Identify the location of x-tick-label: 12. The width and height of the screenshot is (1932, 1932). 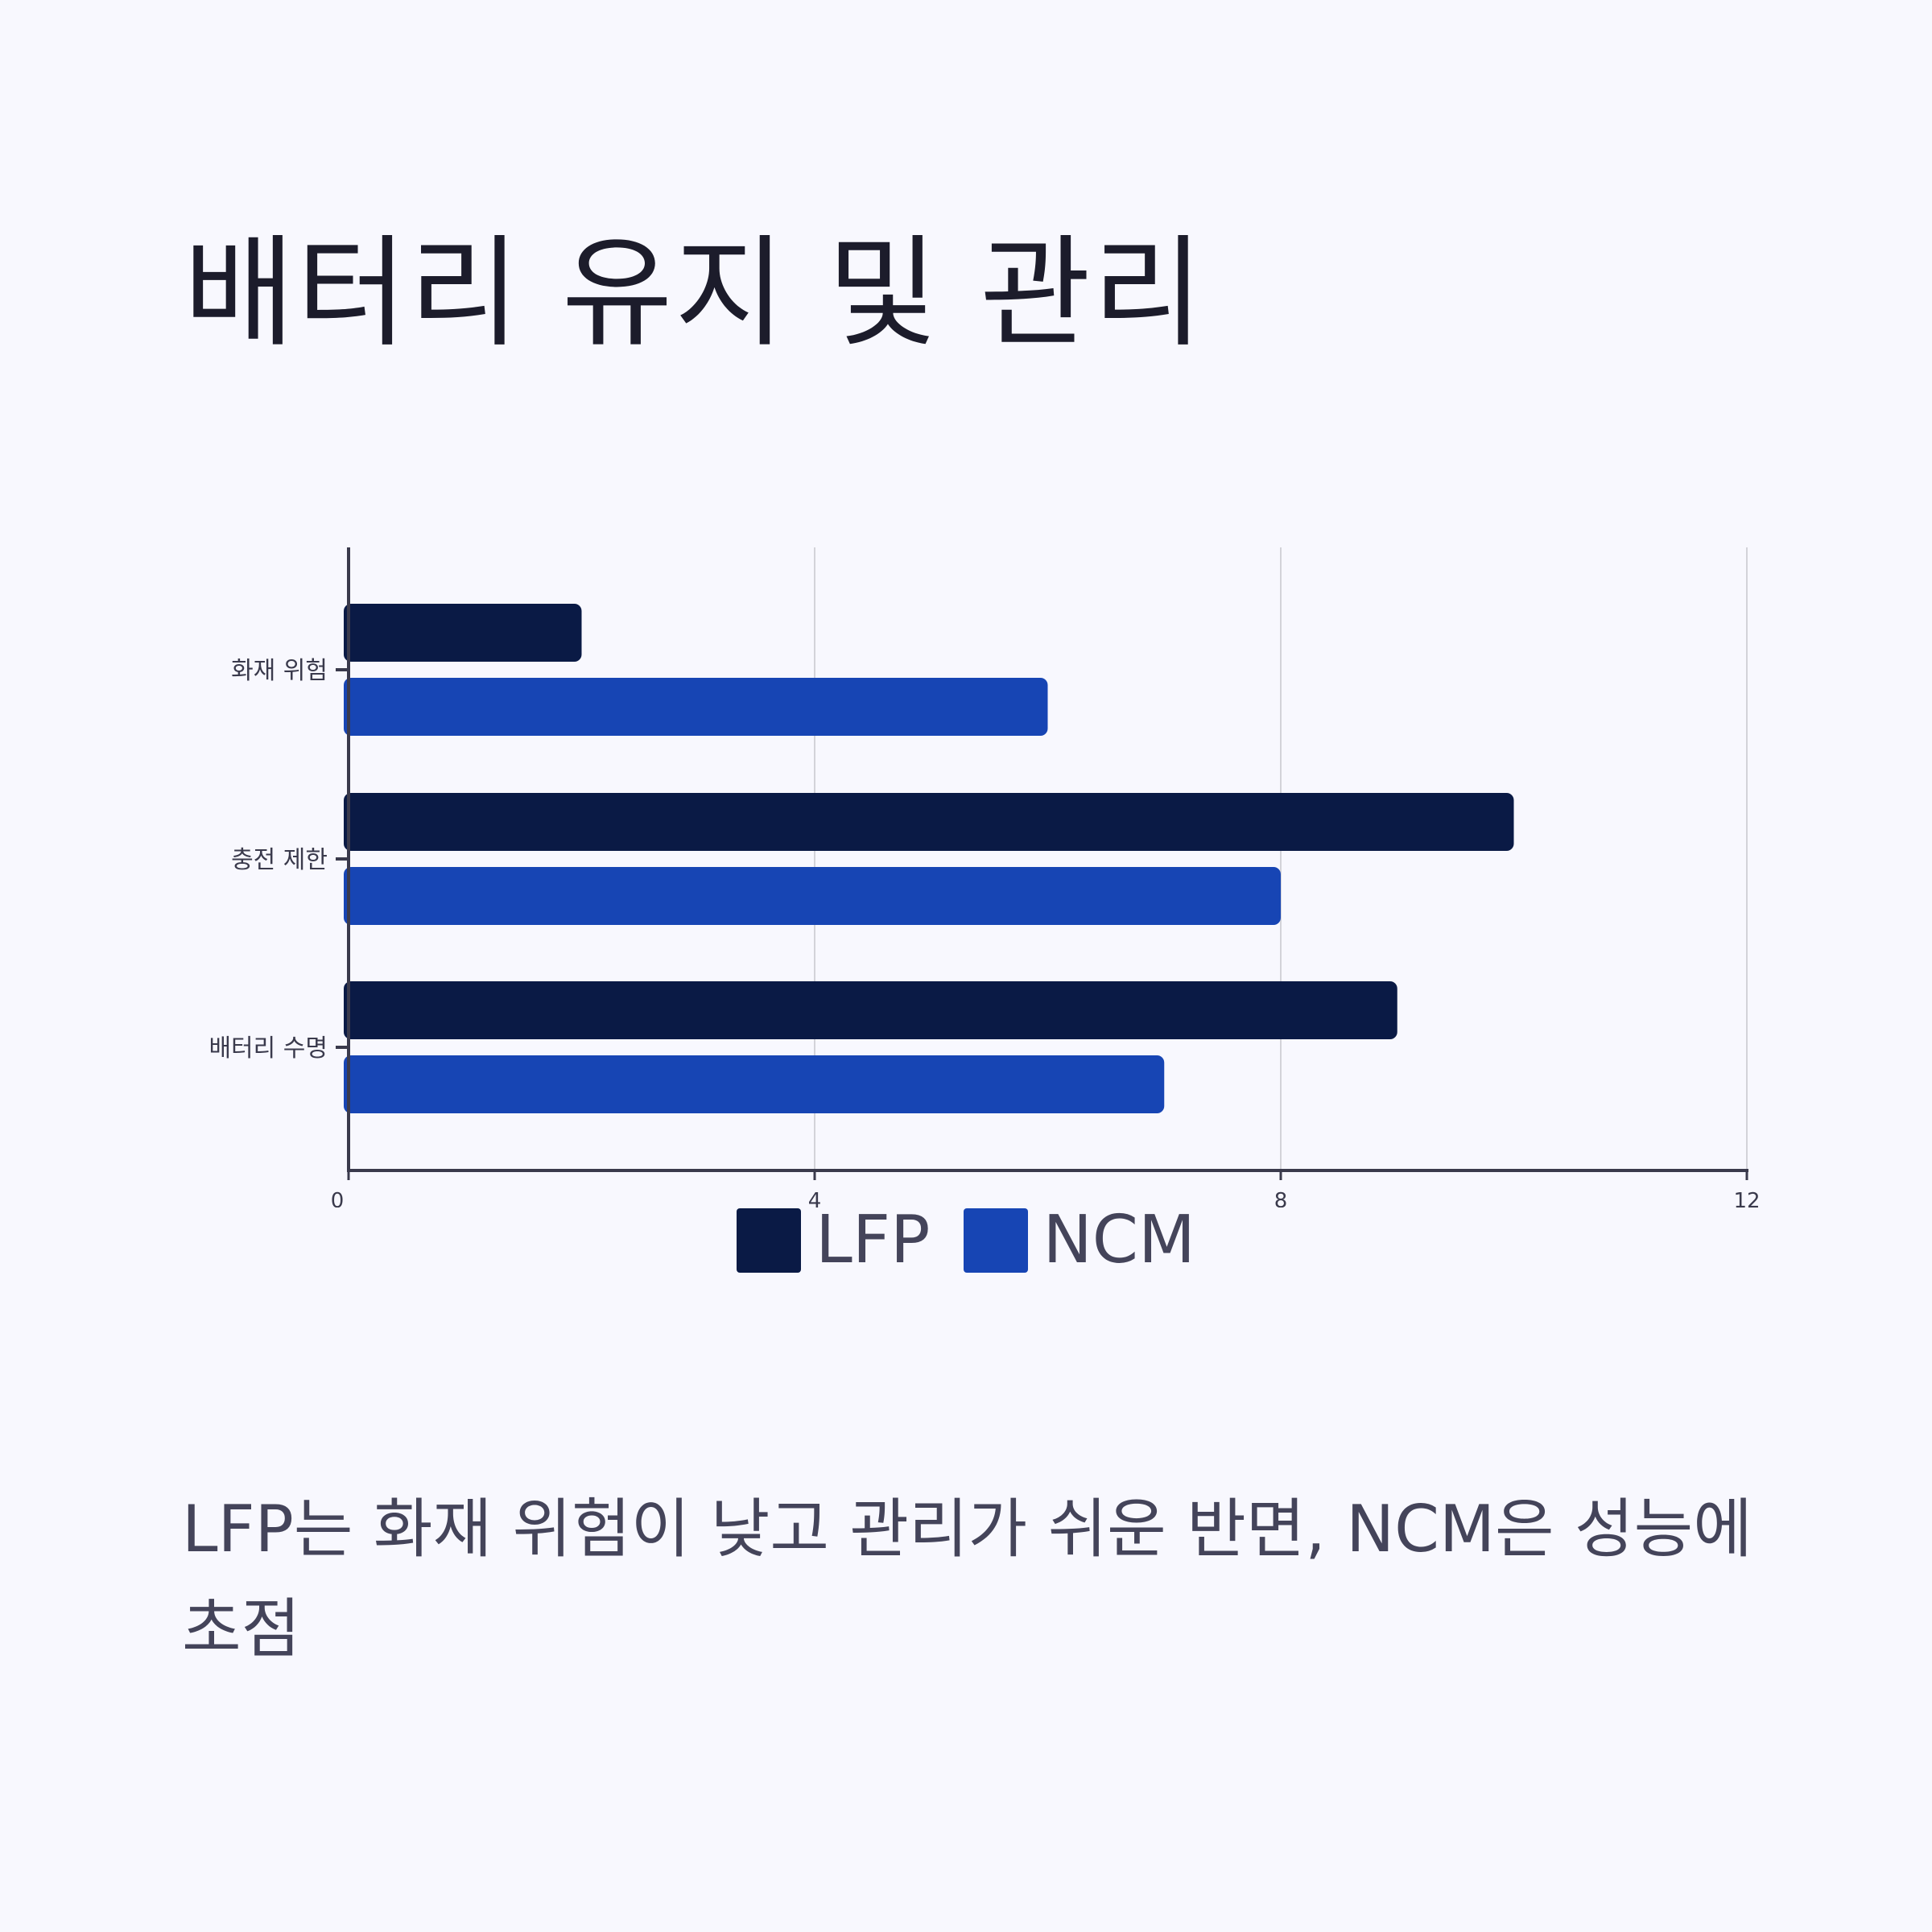
(1746, 1198).